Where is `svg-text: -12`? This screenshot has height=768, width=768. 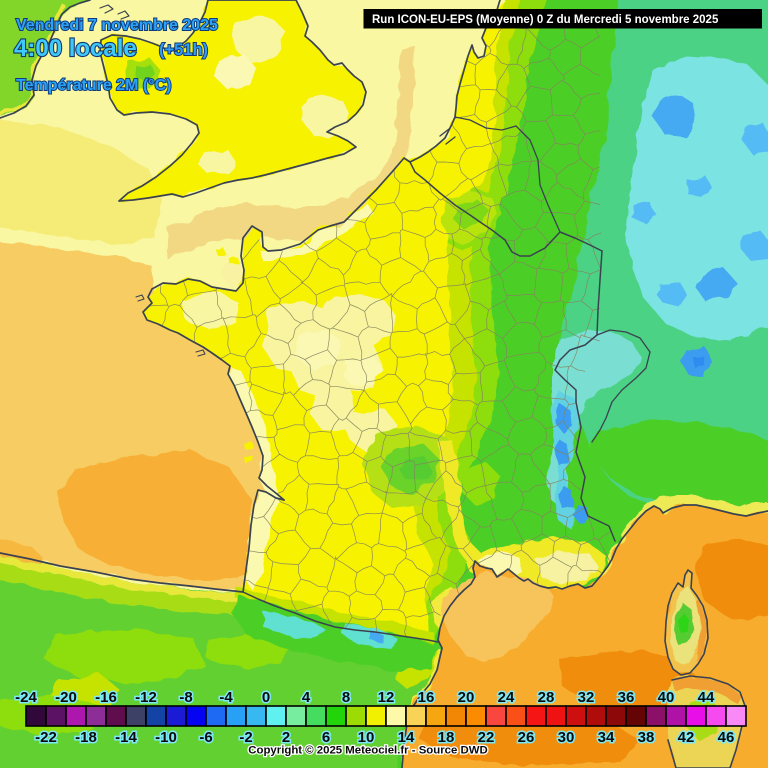
svg-text: -12 is located at coordinates (146, 697).